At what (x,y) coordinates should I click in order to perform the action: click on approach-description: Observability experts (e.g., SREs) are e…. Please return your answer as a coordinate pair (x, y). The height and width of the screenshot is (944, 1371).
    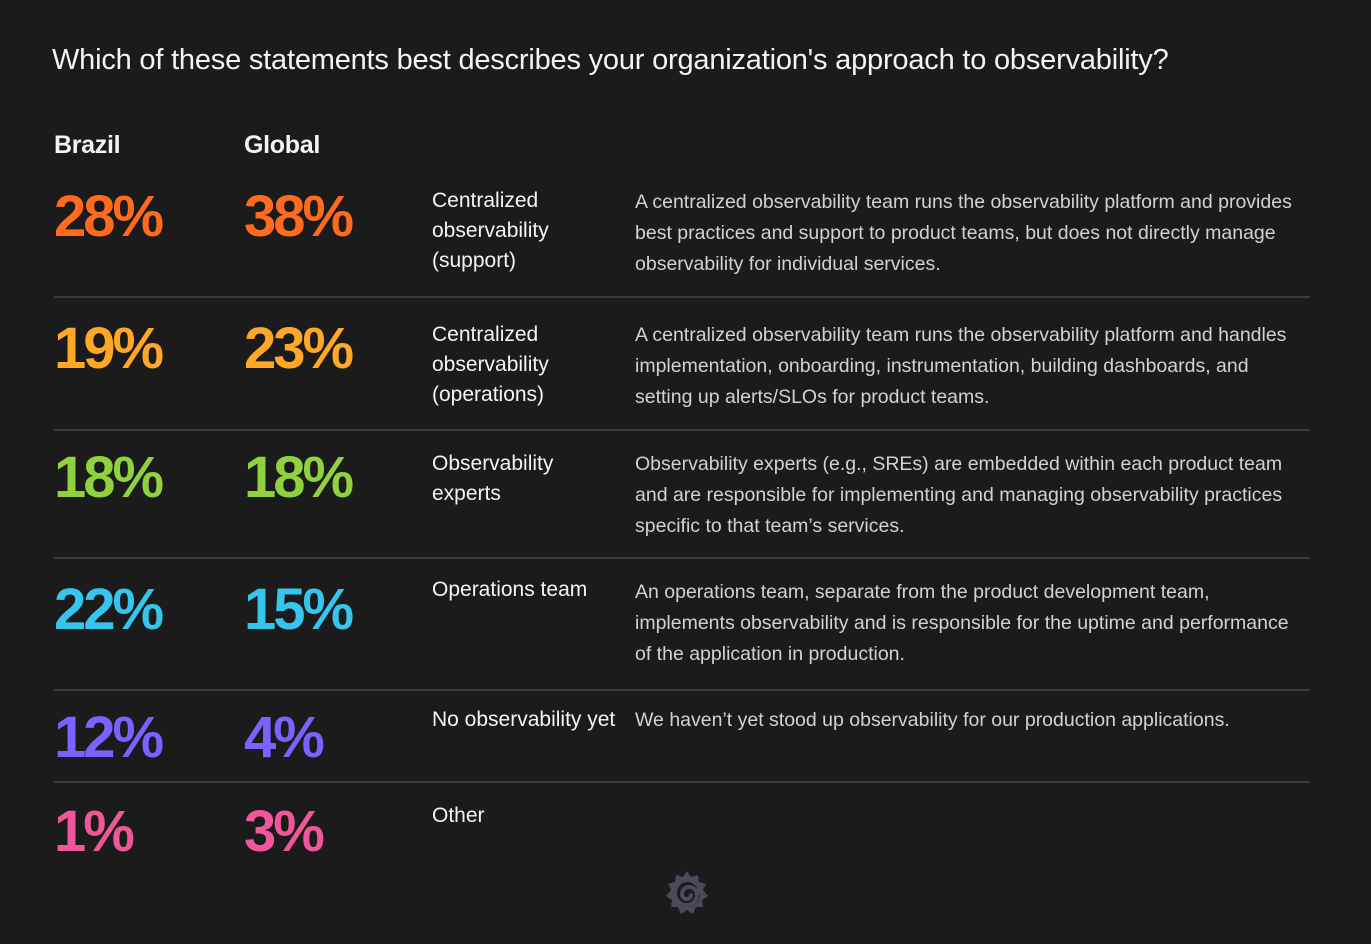
    Looking at the image, I should click on (959, 495).